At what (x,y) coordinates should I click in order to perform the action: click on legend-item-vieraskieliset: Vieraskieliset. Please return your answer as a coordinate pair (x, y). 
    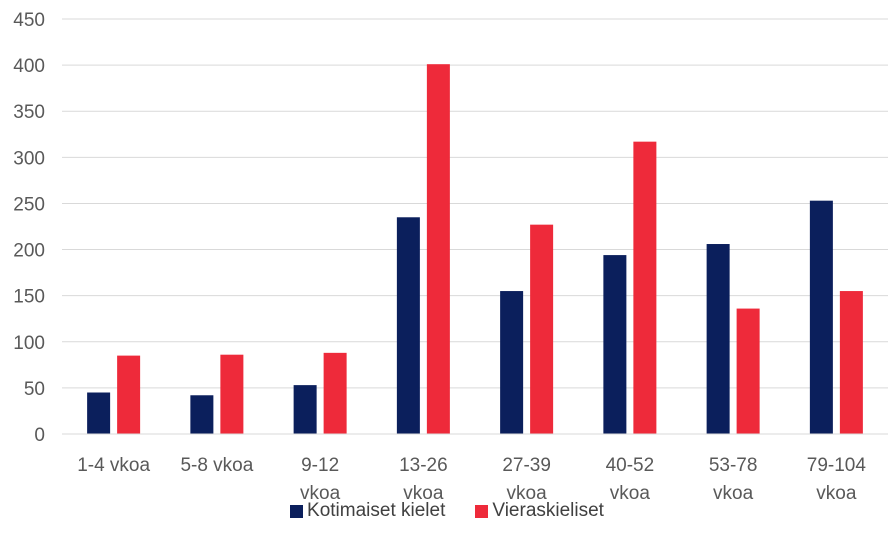
    Looking at the image, I should click on (539, 511).